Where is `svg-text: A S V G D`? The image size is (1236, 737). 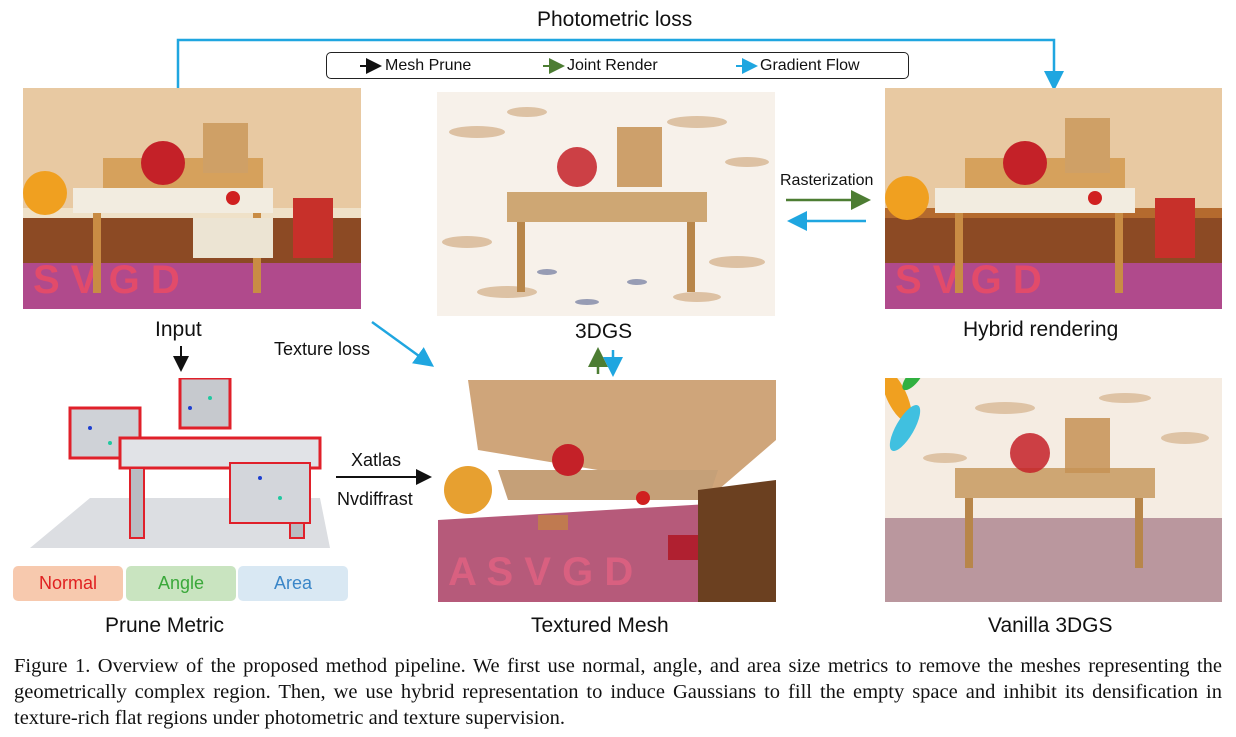 svg-text: A S V G D is located at coordinates (540, 572).